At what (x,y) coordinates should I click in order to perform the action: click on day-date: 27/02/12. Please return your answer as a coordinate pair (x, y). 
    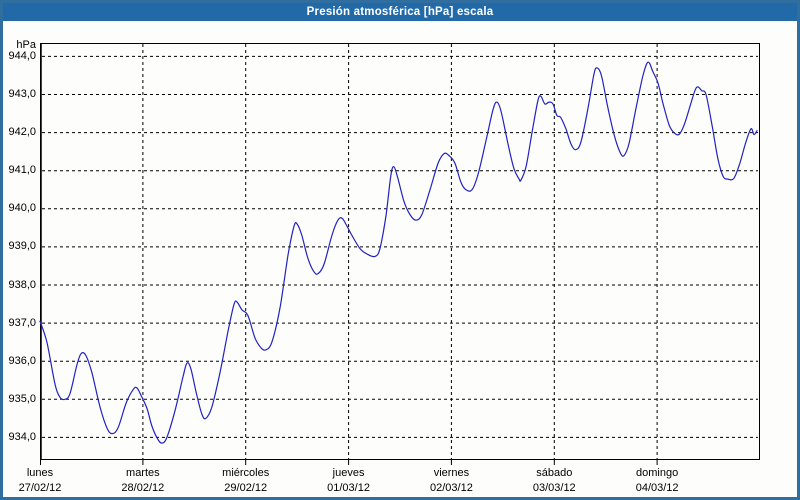
    Looking at the image, I should click on (40, 488).